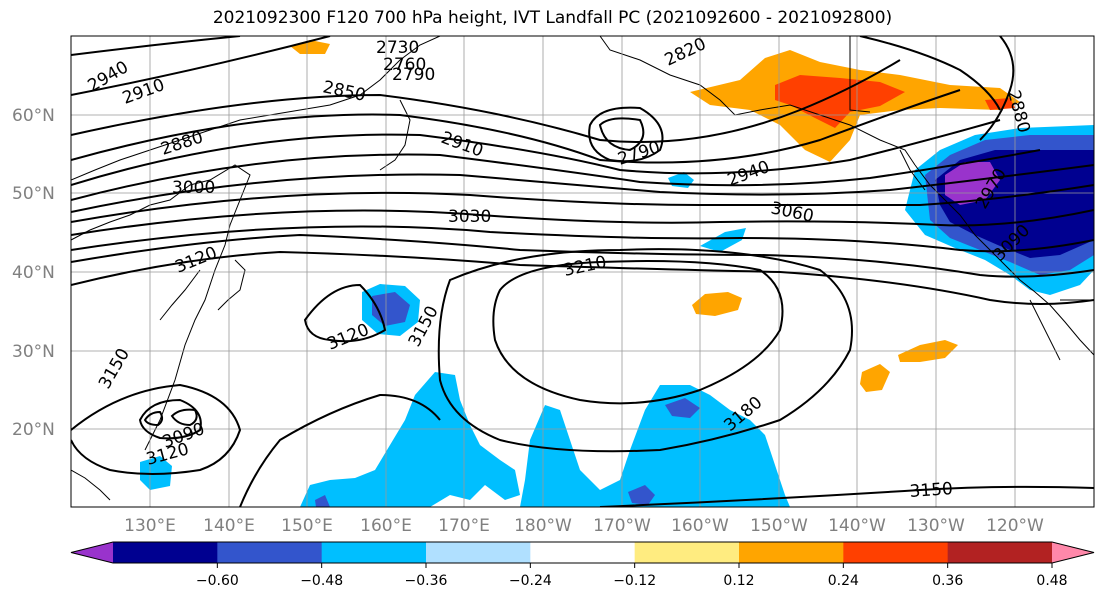  Describe the element at coordinates (404, 65) in the screenshot. I see `contour-label: 2760` at that location.